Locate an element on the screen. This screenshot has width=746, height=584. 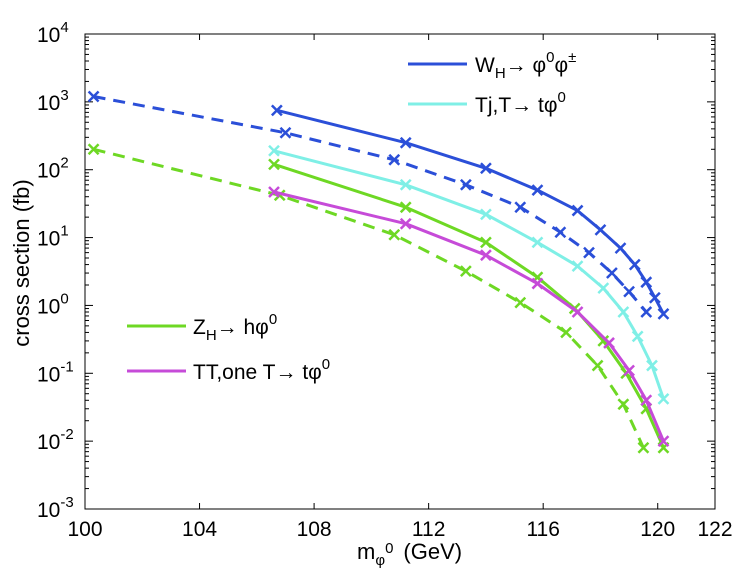
x-axis-title-main: m is located at coordinates (366, 551).